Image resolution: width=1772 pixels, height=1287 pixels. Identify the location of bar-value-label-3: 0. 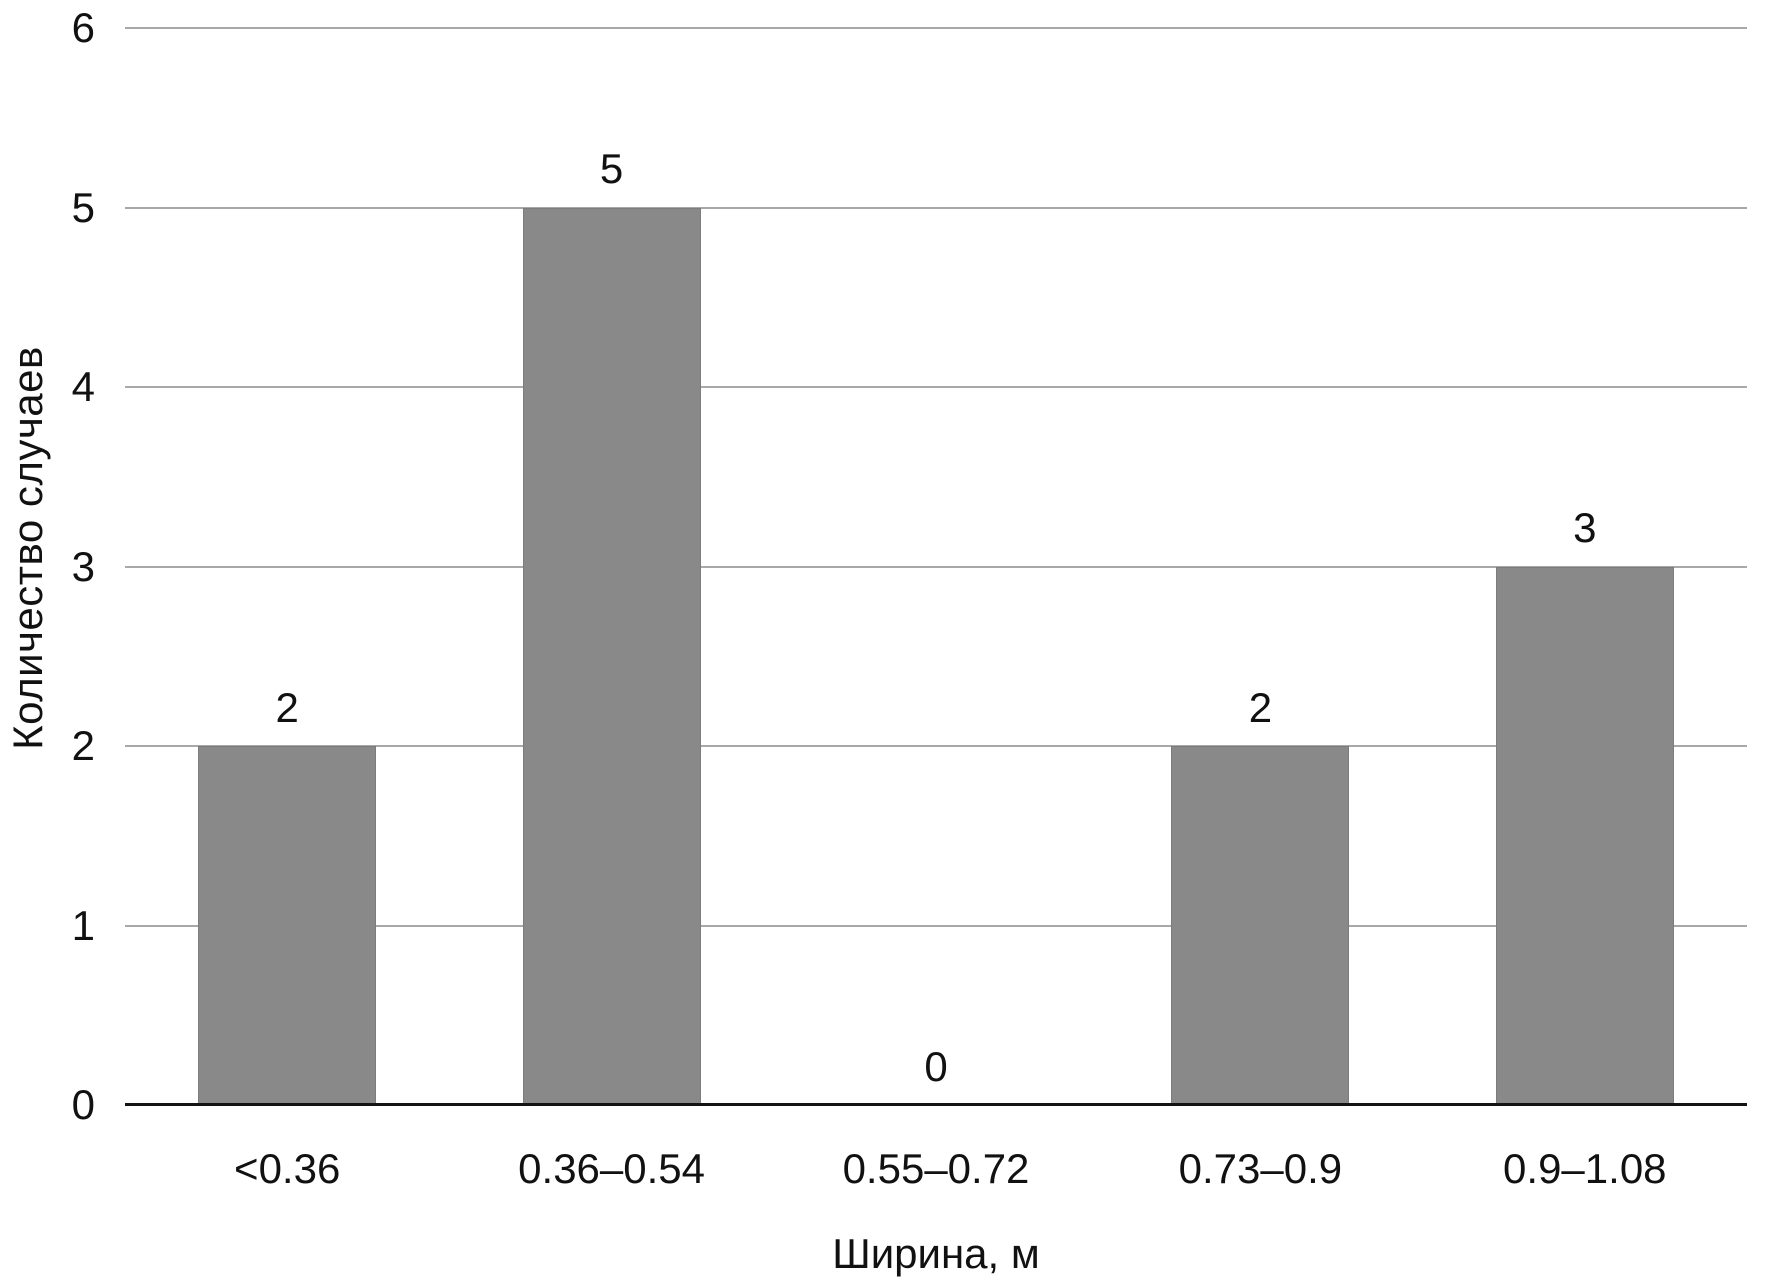
(936, 1066).